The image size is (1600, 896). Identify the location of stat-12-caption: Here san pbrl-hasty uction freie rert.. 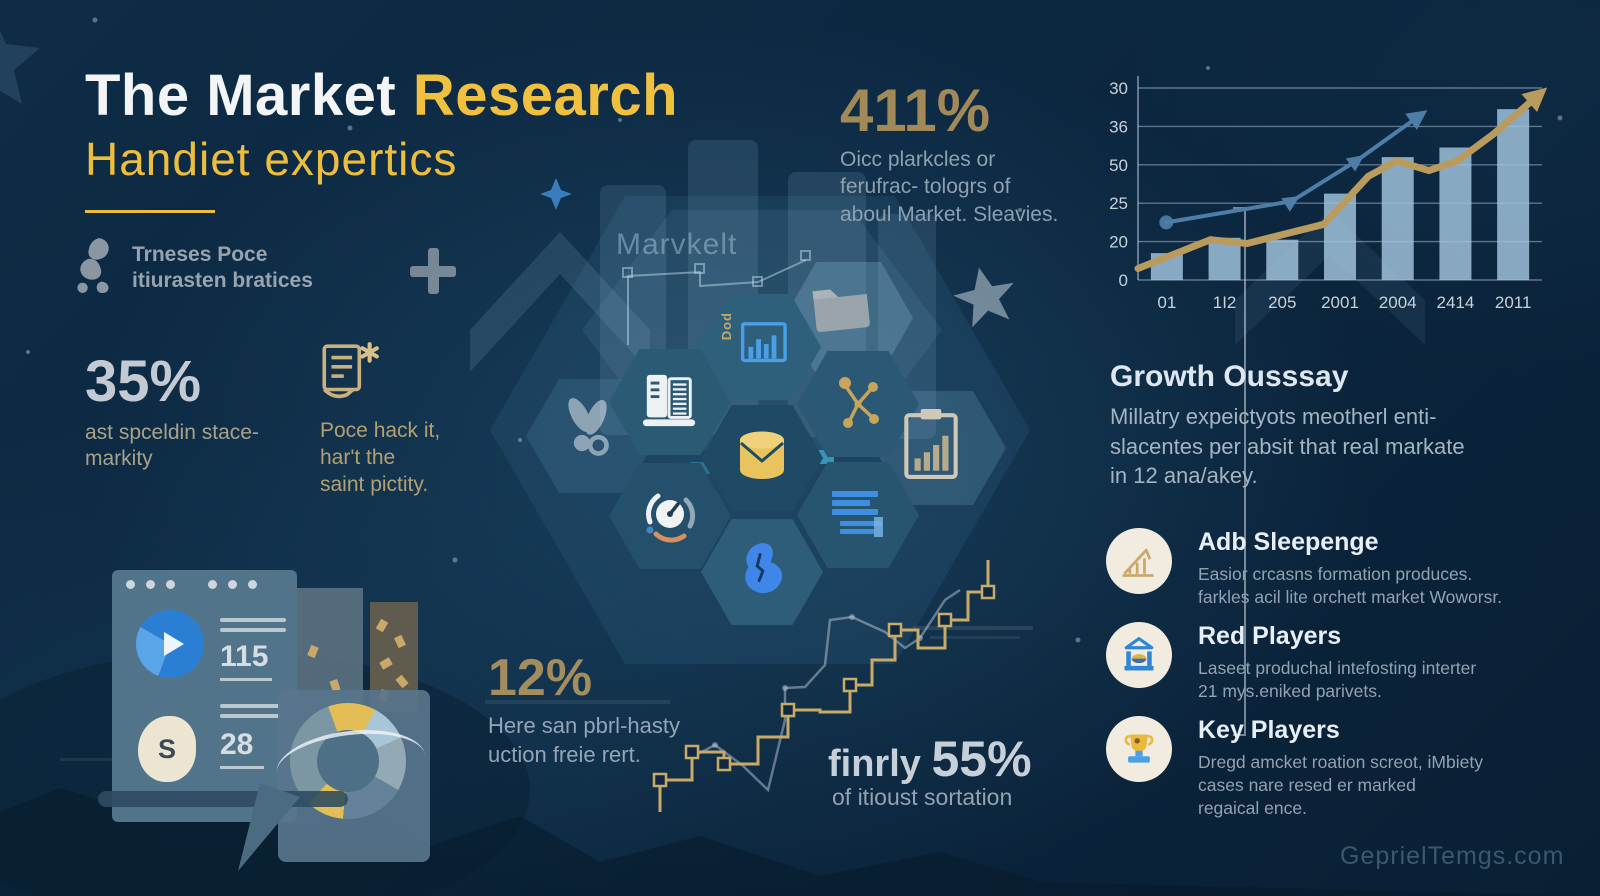
(584, 740).